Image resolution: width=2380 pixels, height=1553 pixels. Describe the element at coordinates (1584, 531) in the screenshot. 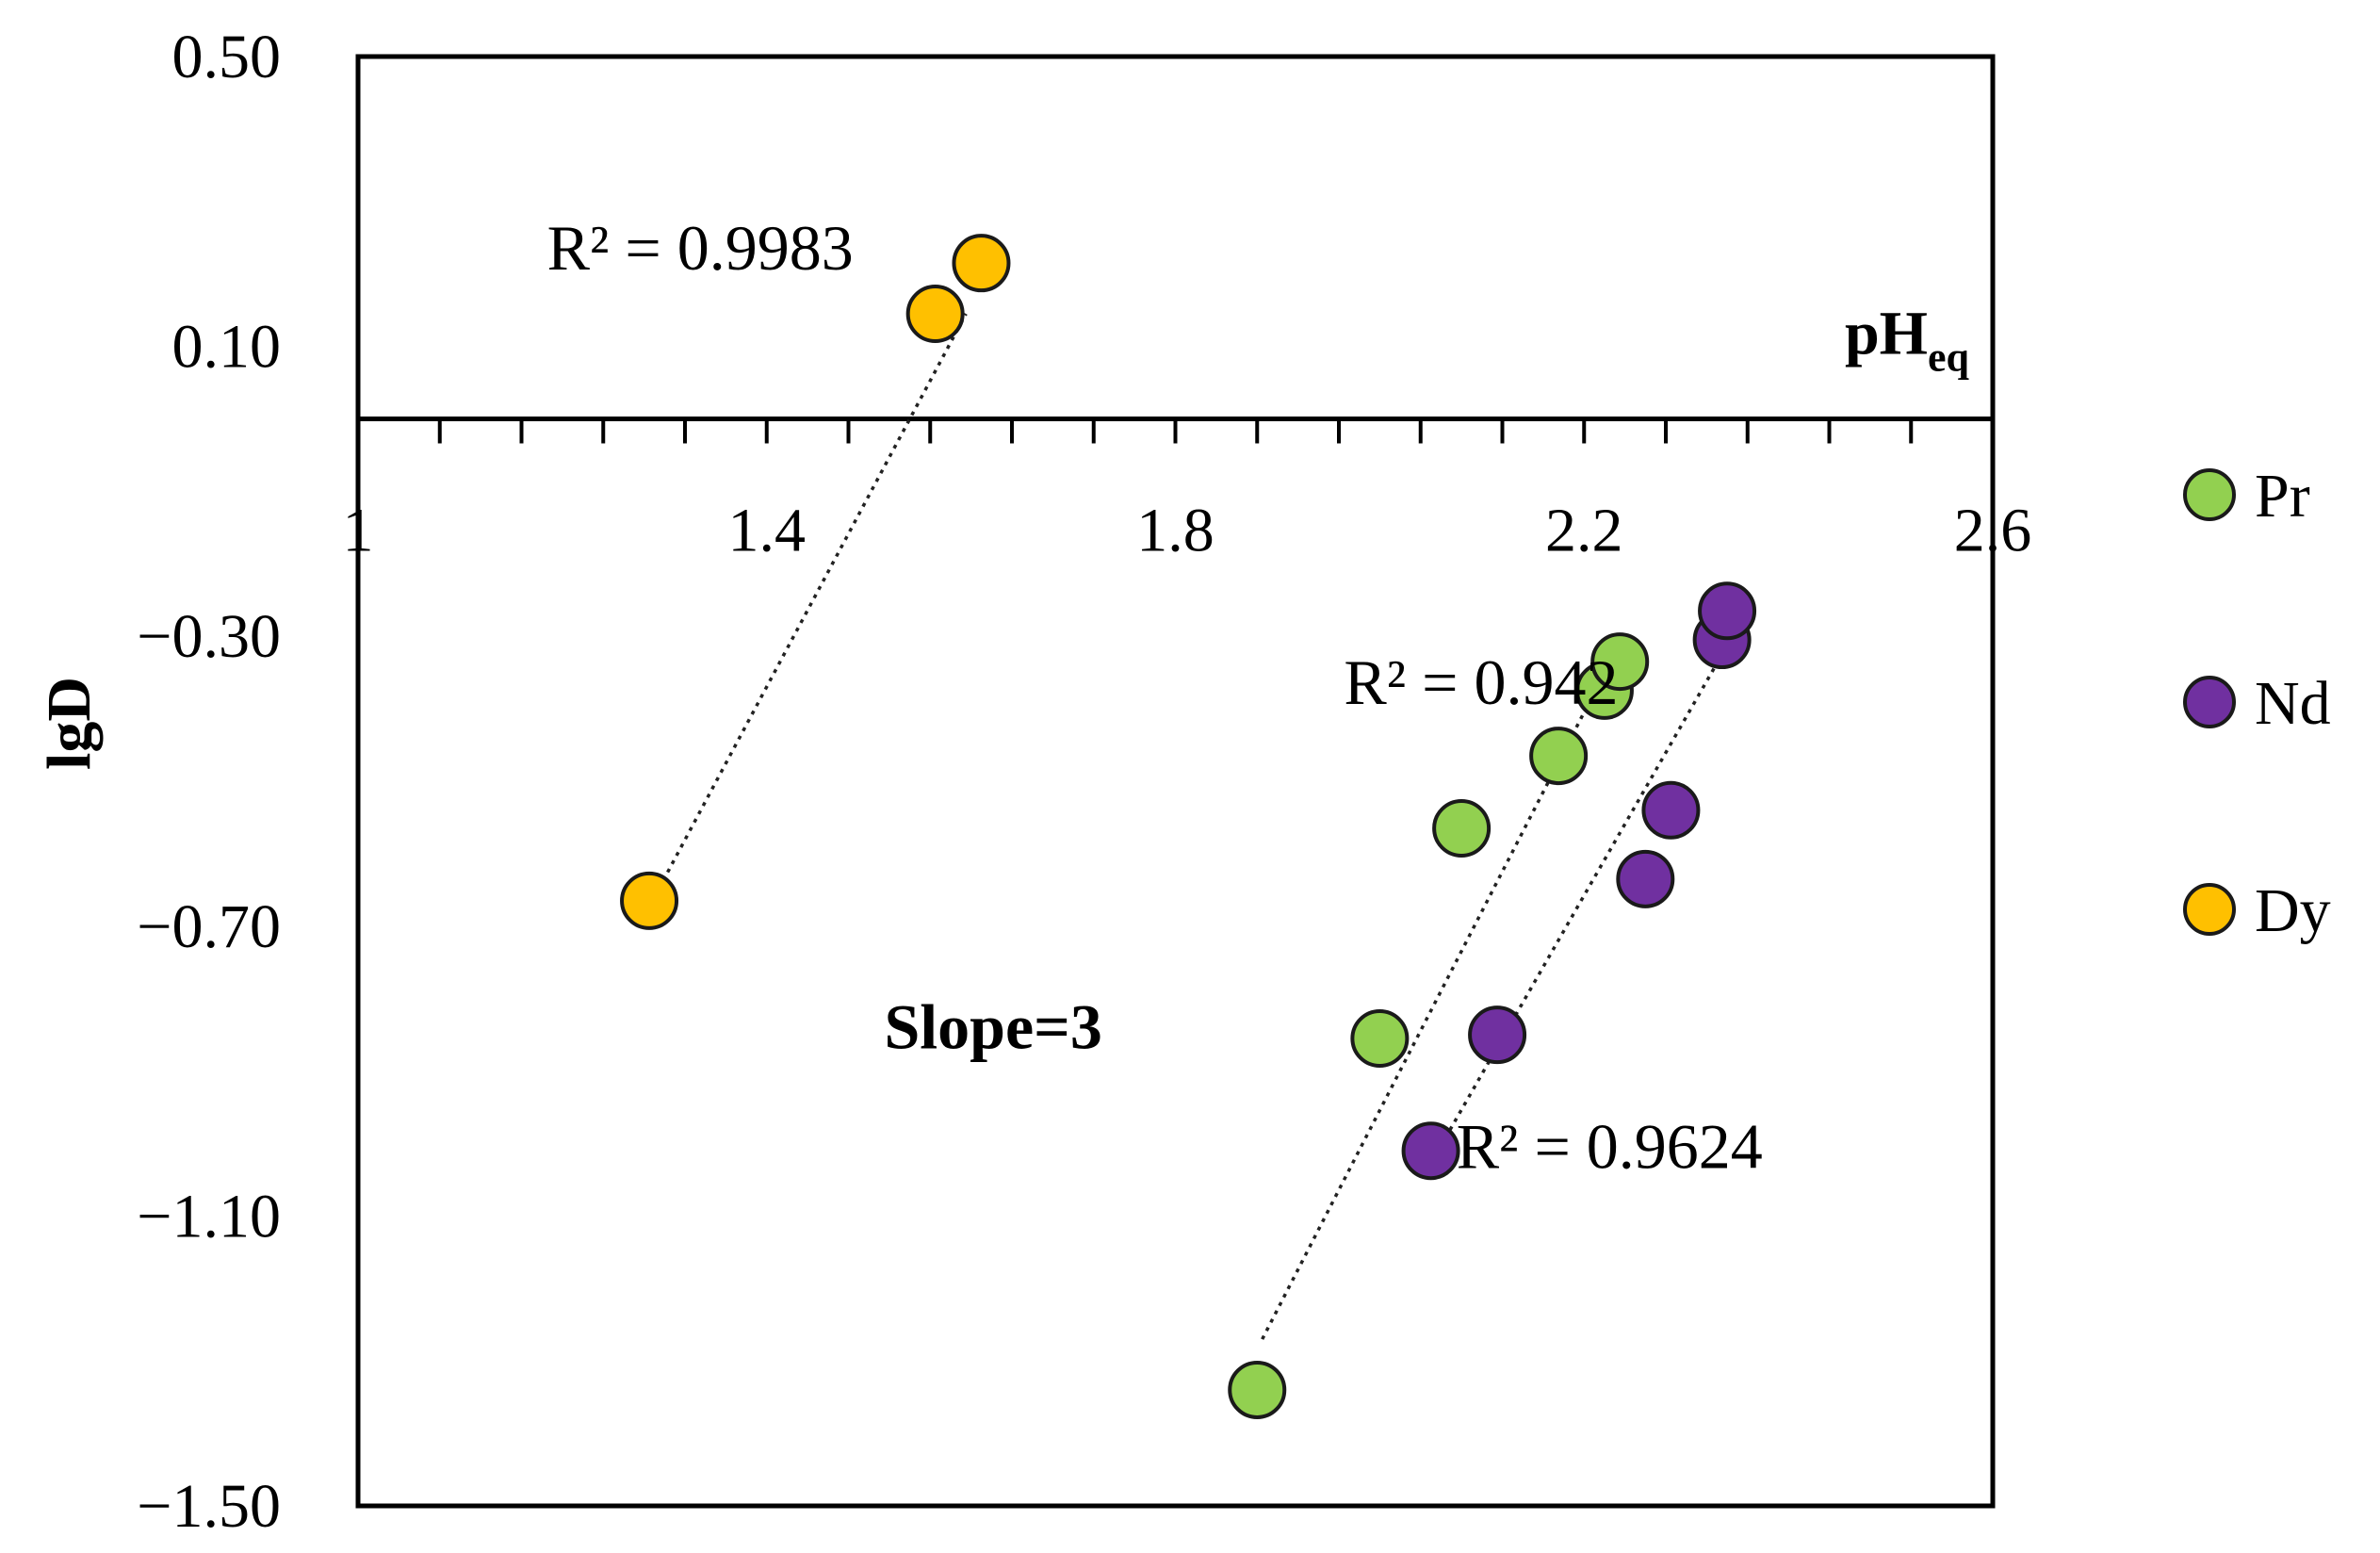

I see `x-tick-label: 2.2` at that location.